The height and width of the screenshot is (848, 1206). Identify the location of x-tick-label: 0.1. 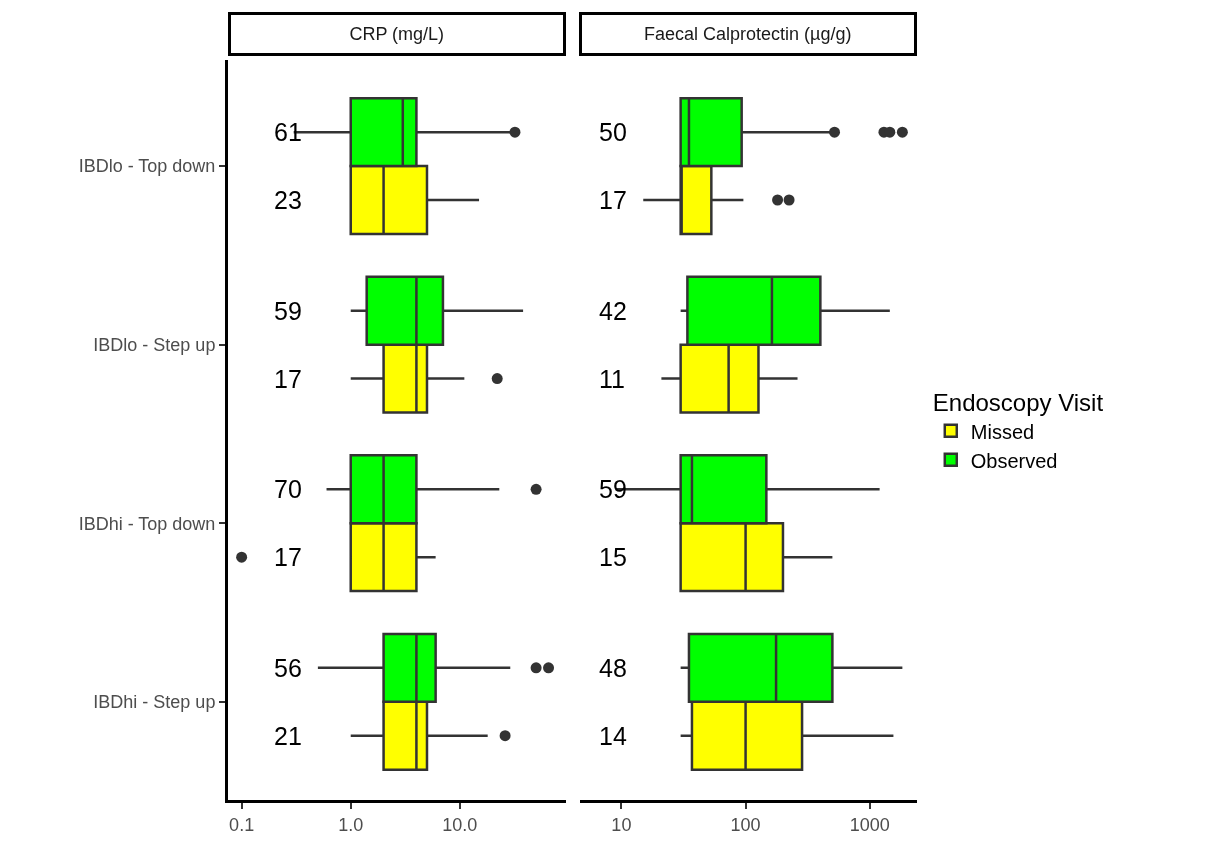
(242, 824).